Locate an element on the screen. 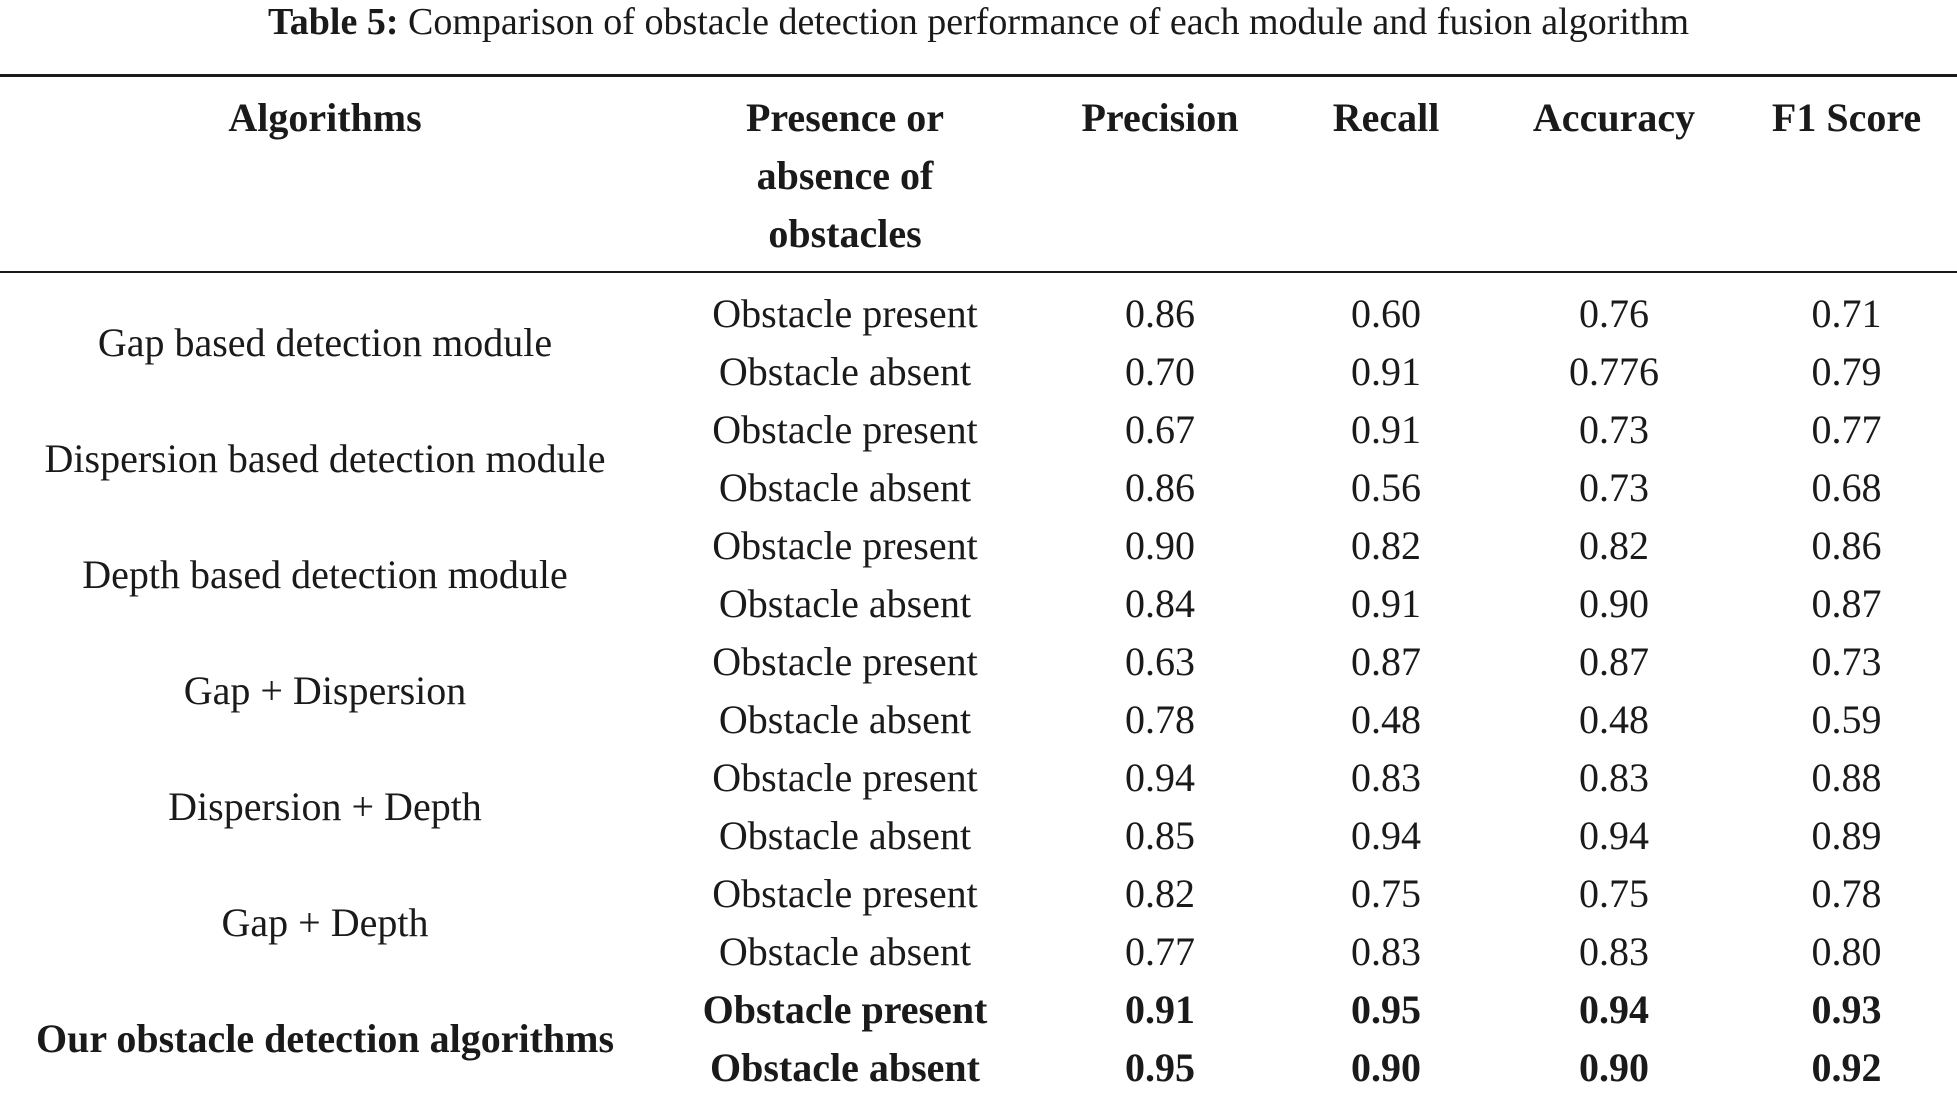 This screenshot has width=1957, height=1097. f1-cell: 0.59 is located at coordinates (1846, 719).